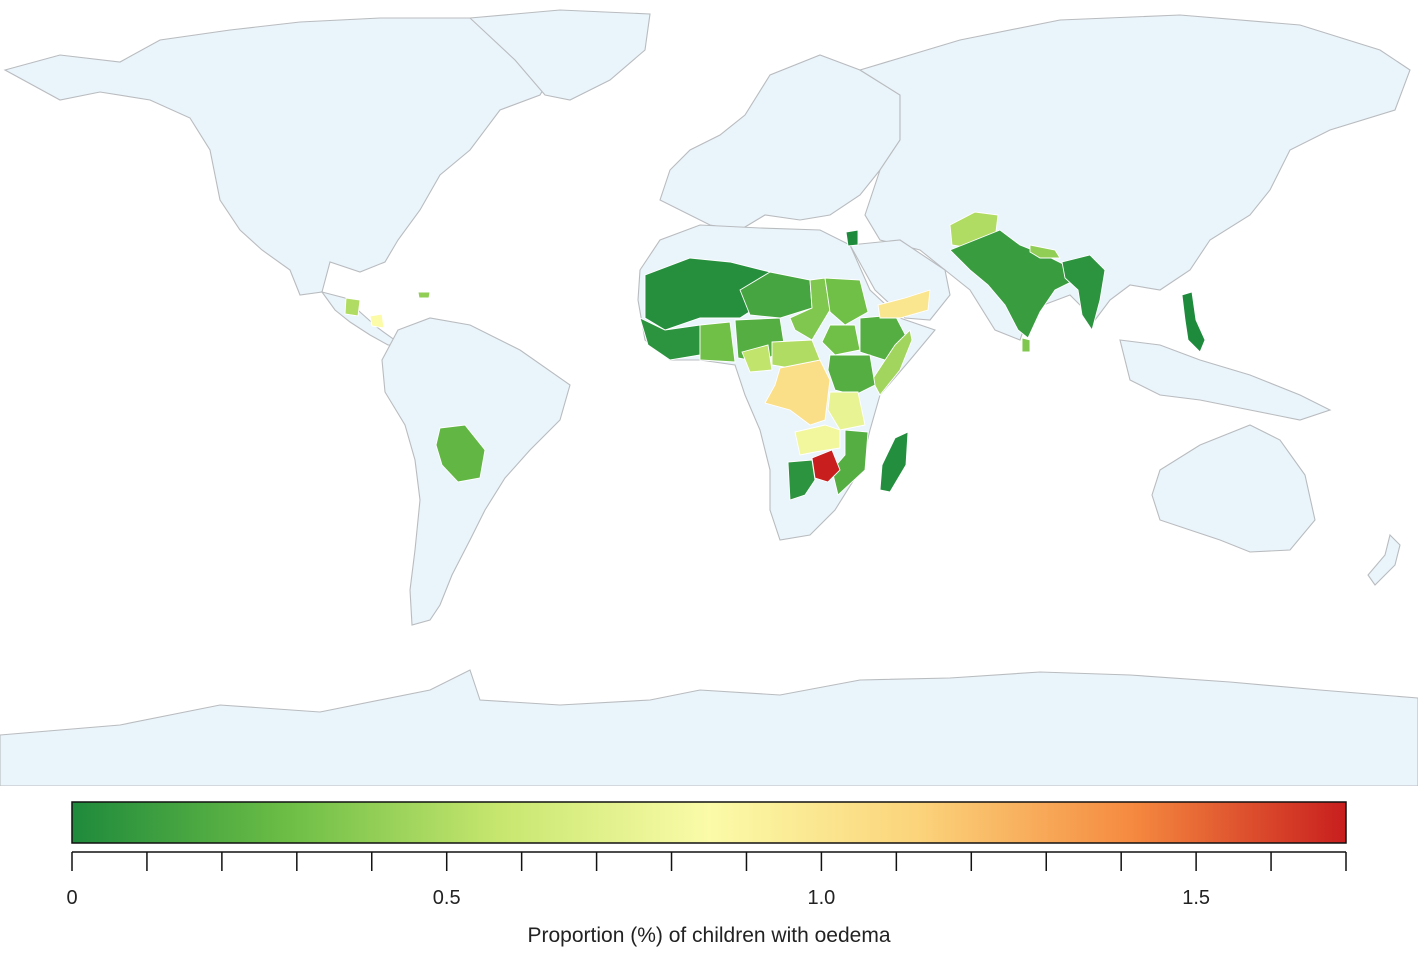 Image resolution: width=1418 pixels, height=954 pixels. What do you see at coordinates (424, 295) in the screenshot?
I see `country-haiti` at bounding box center [424, 295].